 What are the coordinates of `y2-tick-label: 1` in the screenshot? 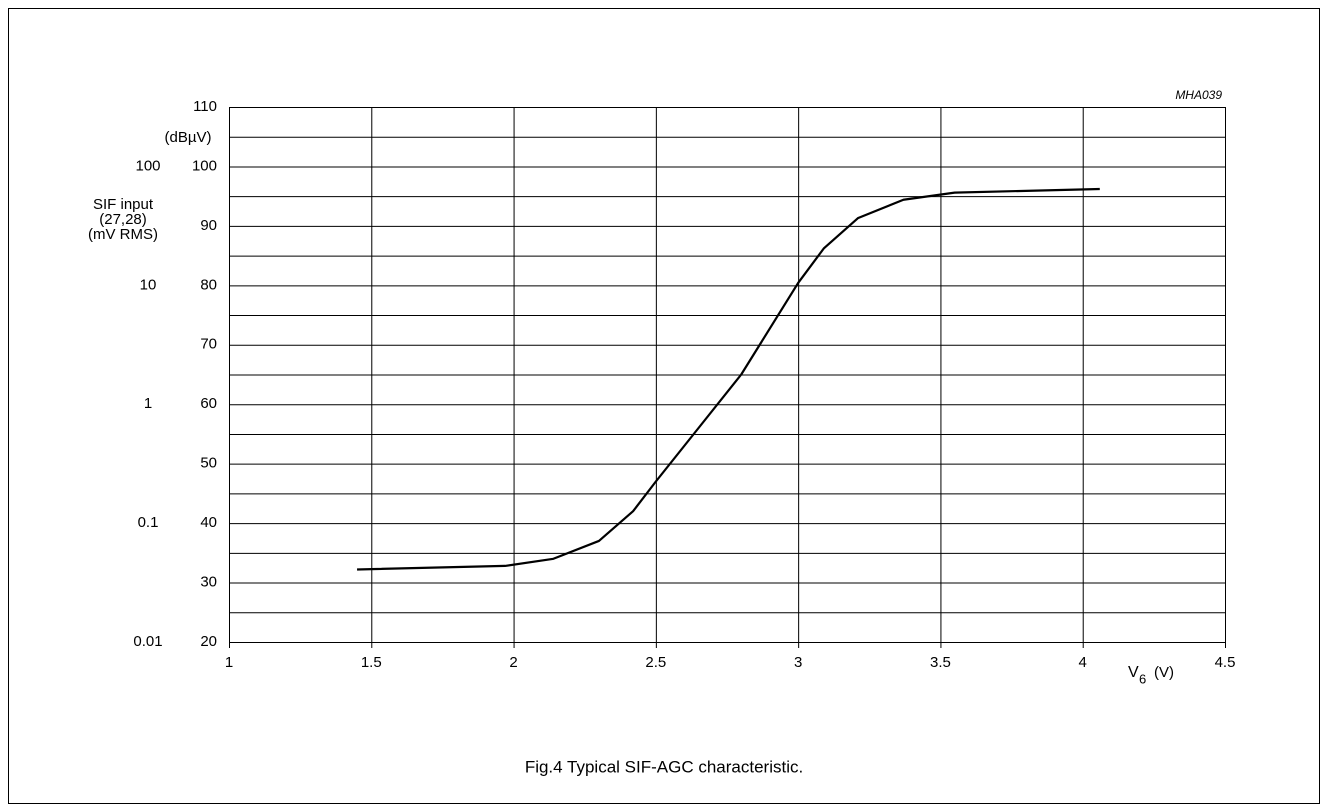 It's located at (148, 403).